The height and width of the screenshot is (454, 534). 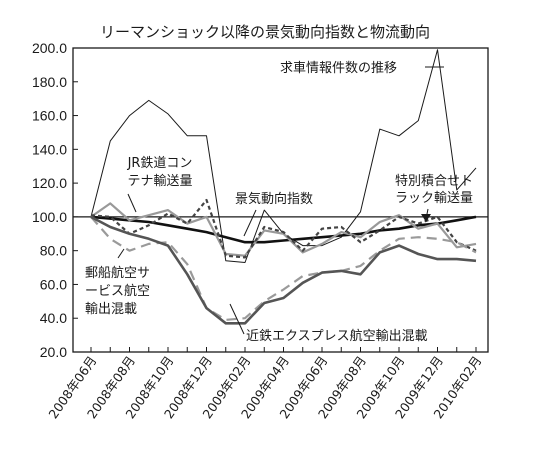 I want to click on label-jr-container-line: テナ輸送量, so click(x=159, y=181).